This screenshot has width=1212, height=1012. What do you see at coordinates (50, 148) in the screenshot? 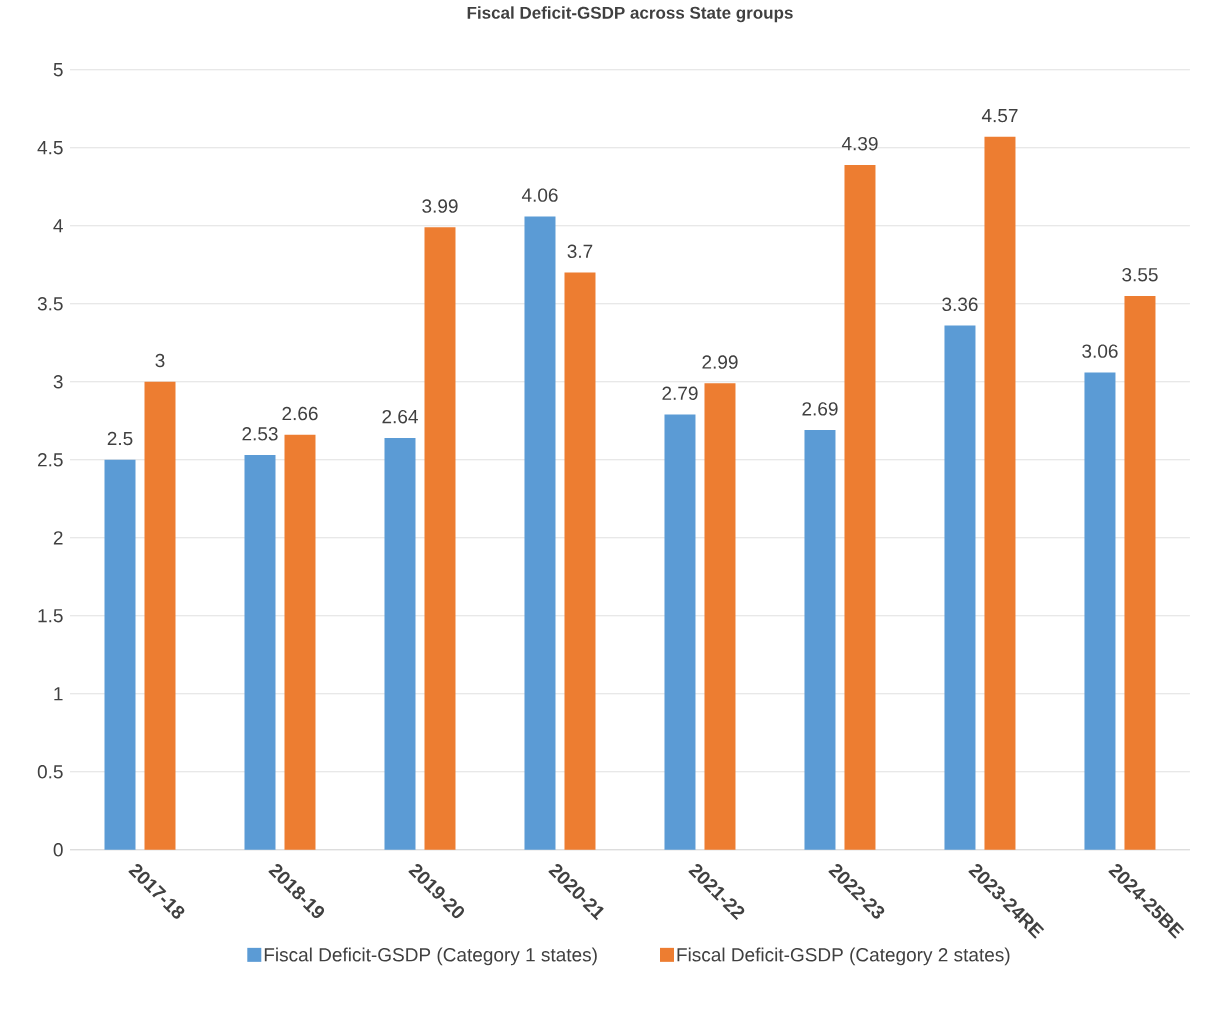
I see `y-tick-label: 4.5` at bounding box center [50, 148].